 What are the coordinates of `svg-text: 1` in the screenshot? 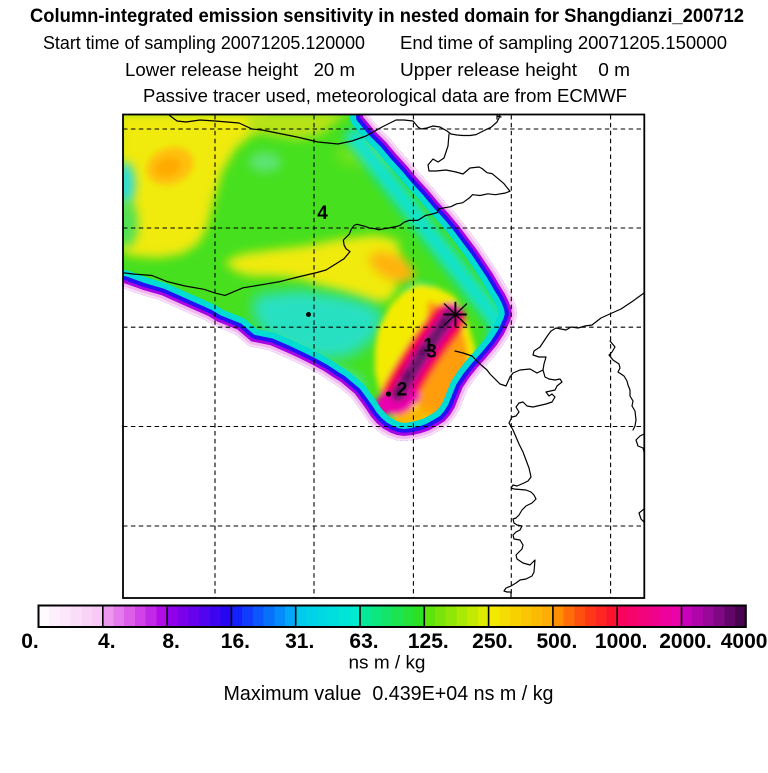 It's located at (428, 346).